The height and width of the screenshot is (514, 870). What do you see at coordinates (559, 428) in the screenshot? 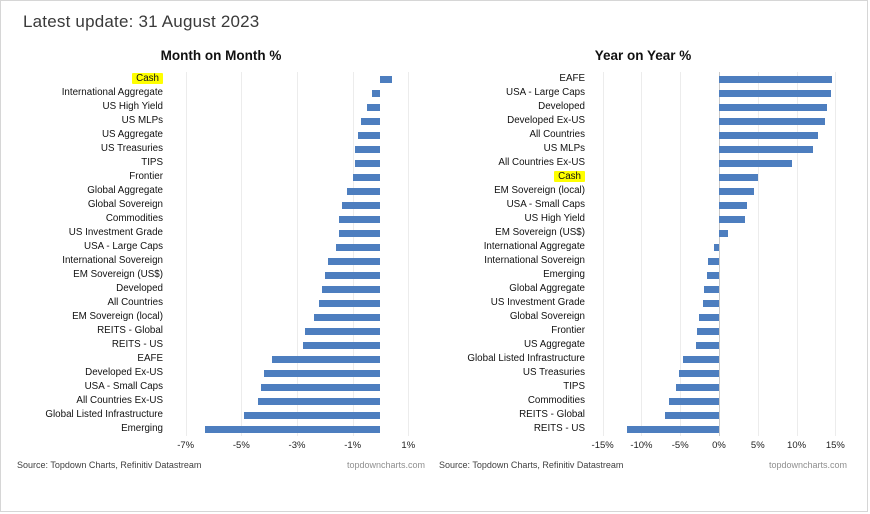
I see `category-label: REITS - US` at bounding box center [559, 428].